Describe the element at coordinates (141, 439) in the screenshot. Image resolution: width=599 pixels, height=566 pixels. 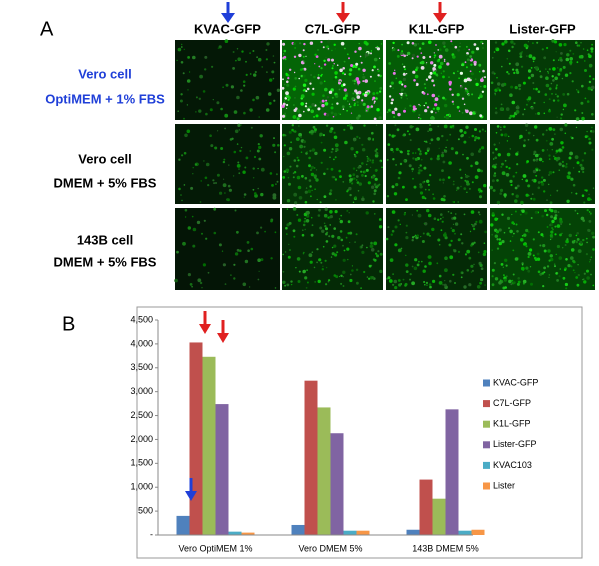
I see `y-tick-label: 2,000` at that location.